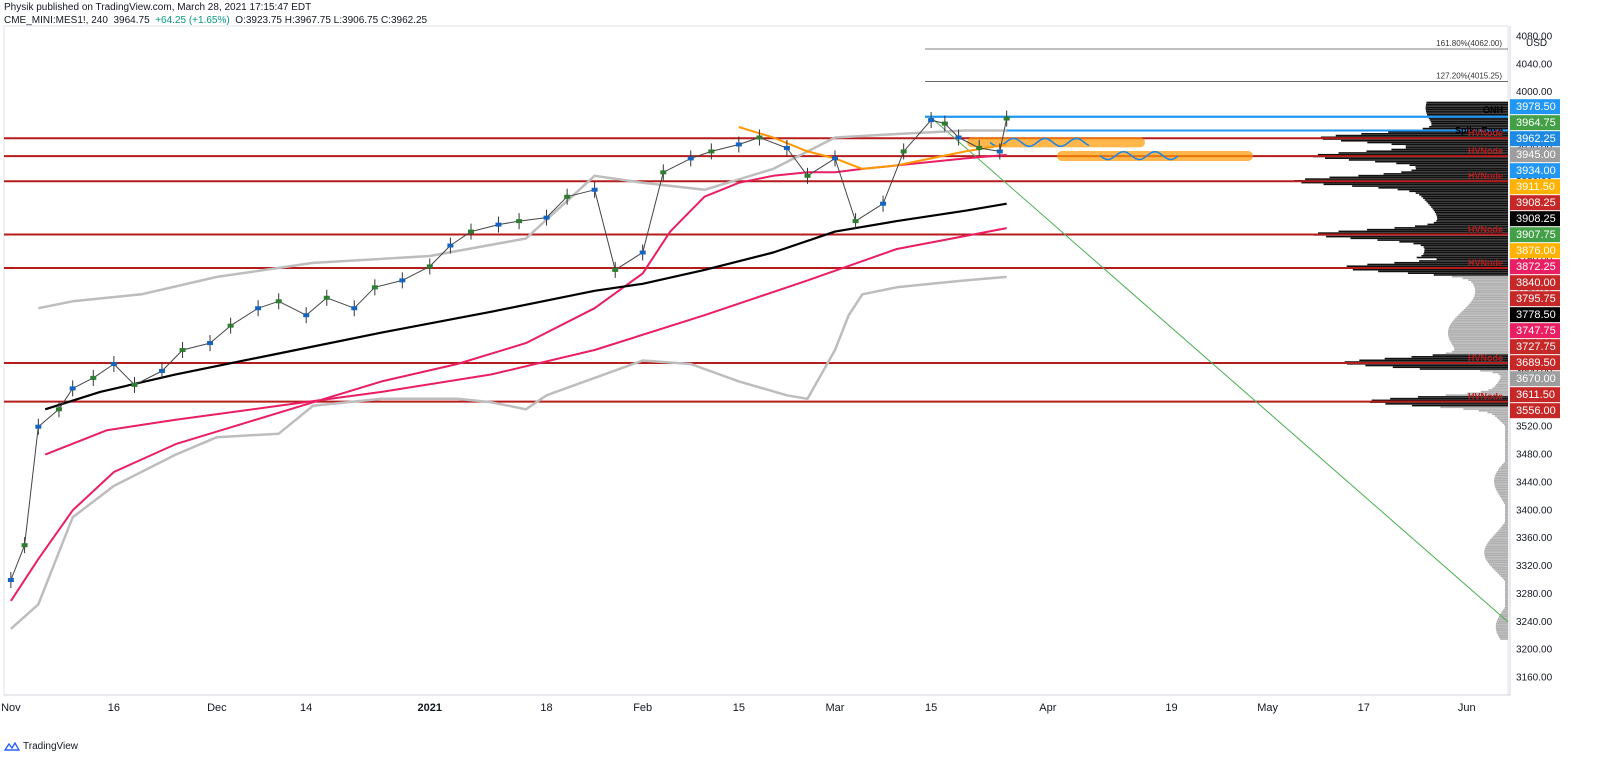 This screenshot has width=1600, height=760. What do you see at coordinates (1534, 594) in the screenshot?
I see `y-tick-label: 3280.00` at bounding box center [1534, 594].